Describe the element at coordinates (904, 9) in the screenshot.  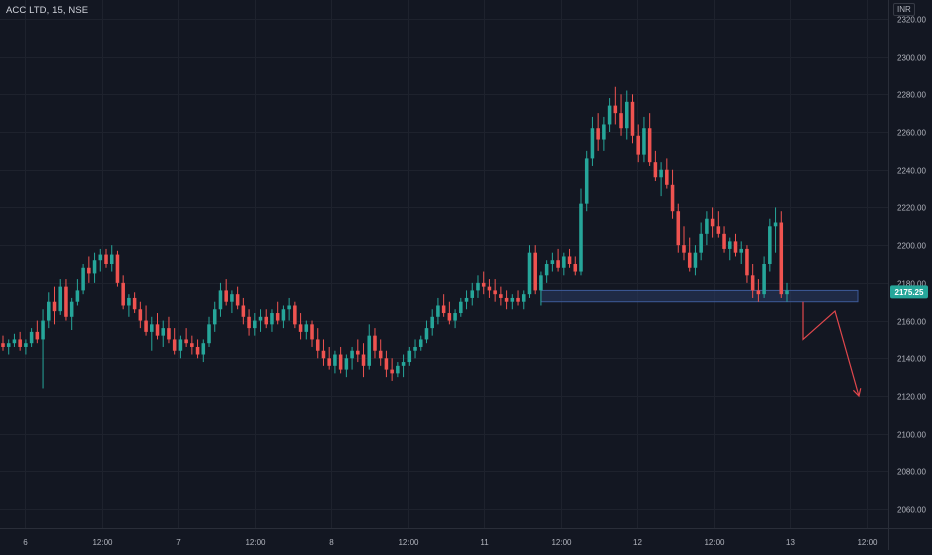
I see `currency-button: INR` at that location.